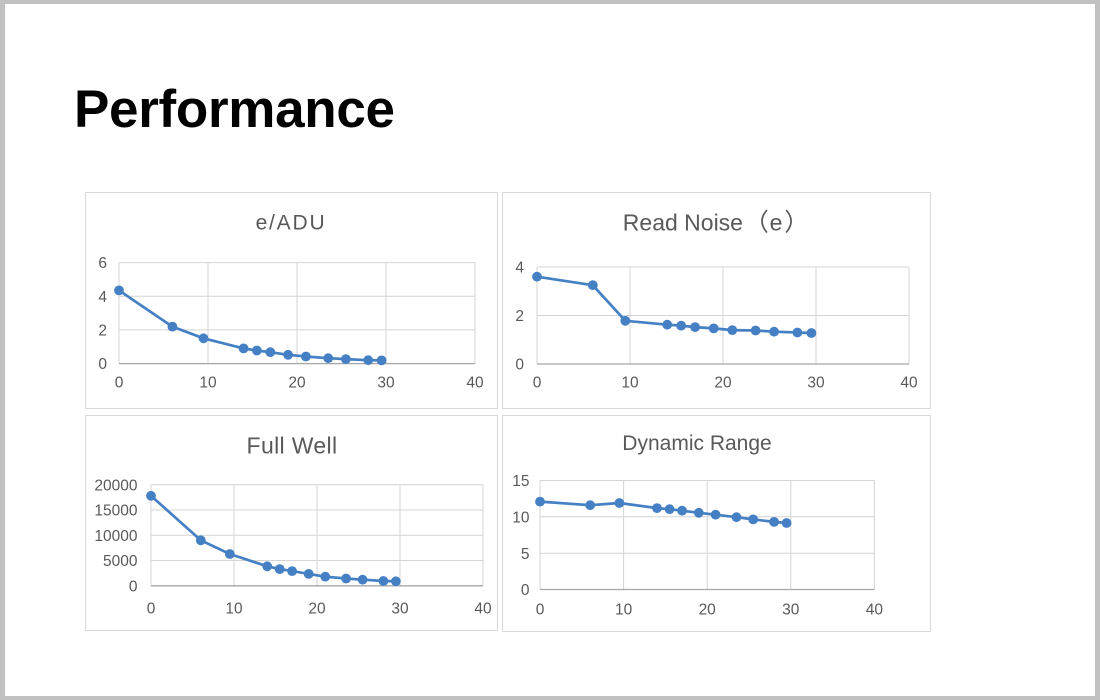 Image resolution: width=1100 pixels, height=700 pixels. Describe the element at coordinates (291, 223) in the screenshot. I see `svg-text: e/ADU` at that location.